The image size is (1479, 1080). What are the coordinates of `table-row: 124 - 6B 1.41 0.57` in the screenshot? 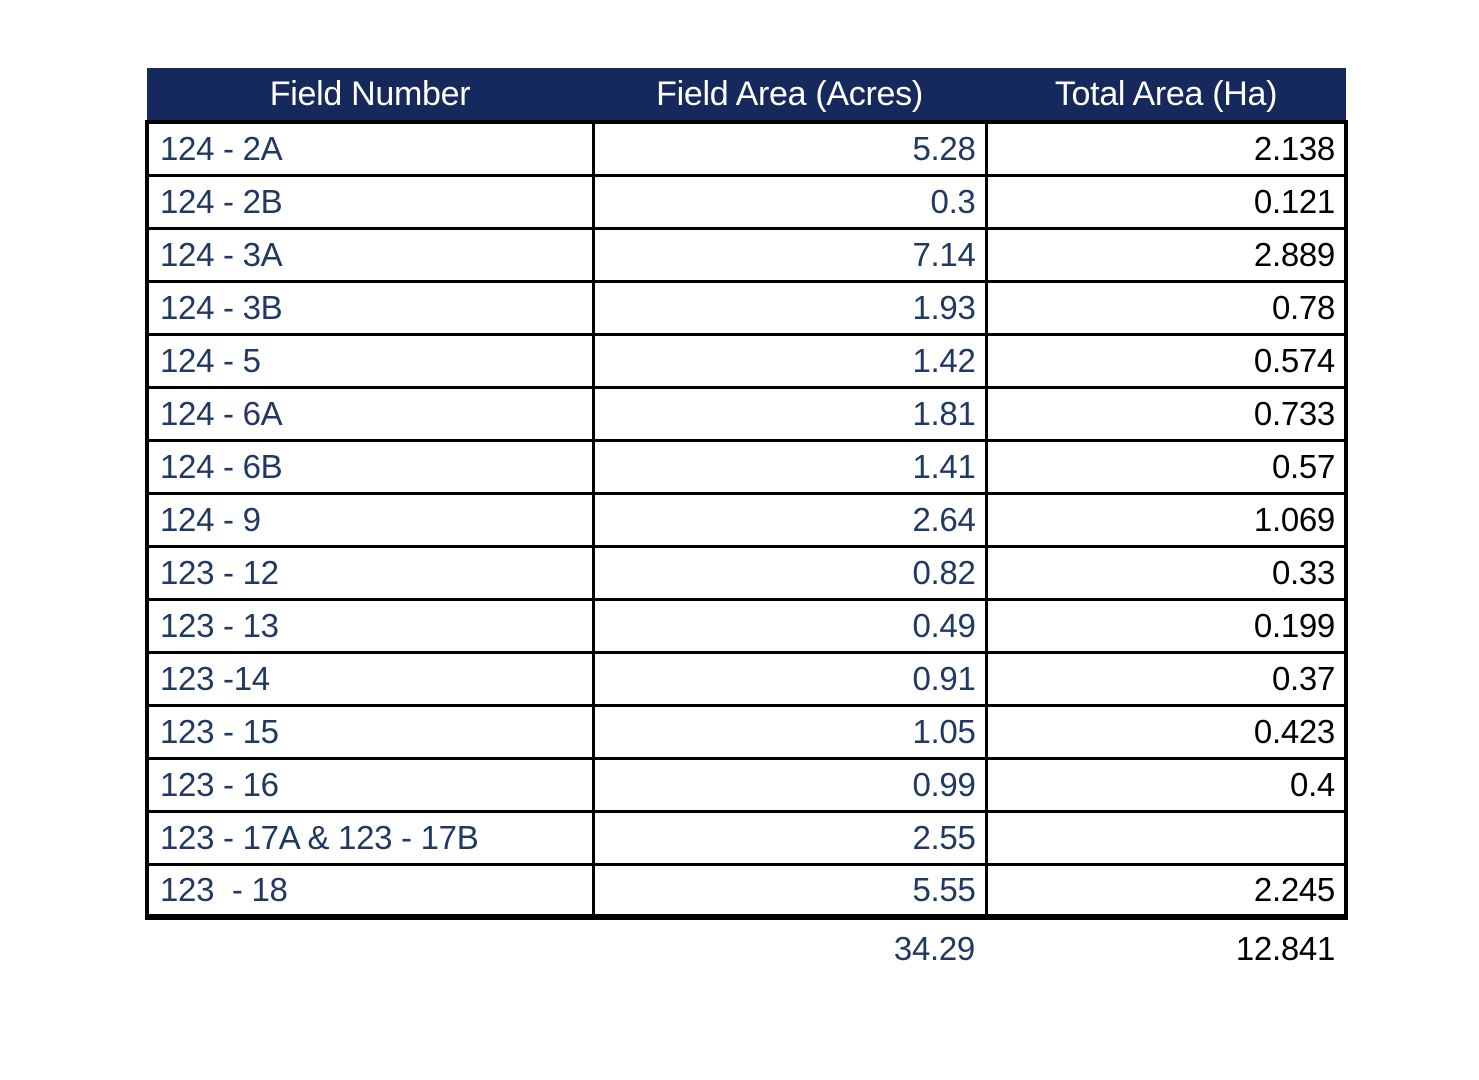 It's located at (746, 466).